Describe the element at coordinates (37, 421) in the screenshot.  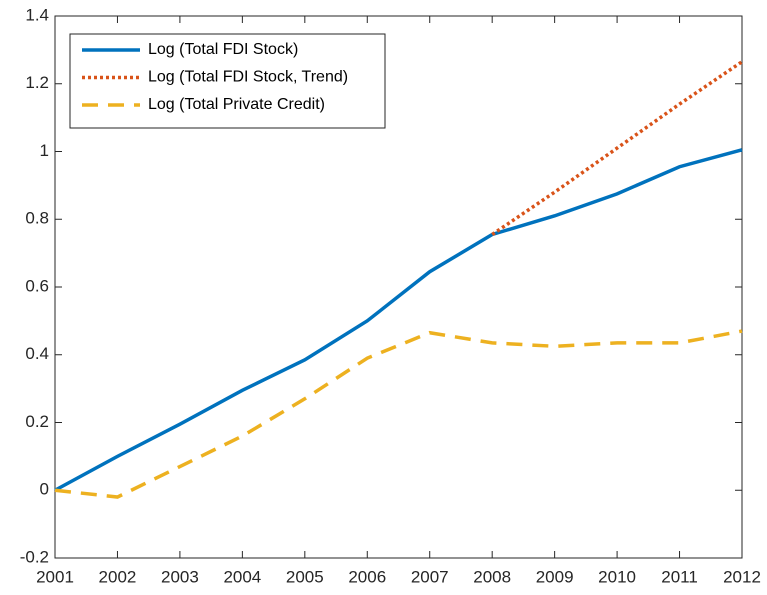
I see `y-tick-label: 0.2` at that location.